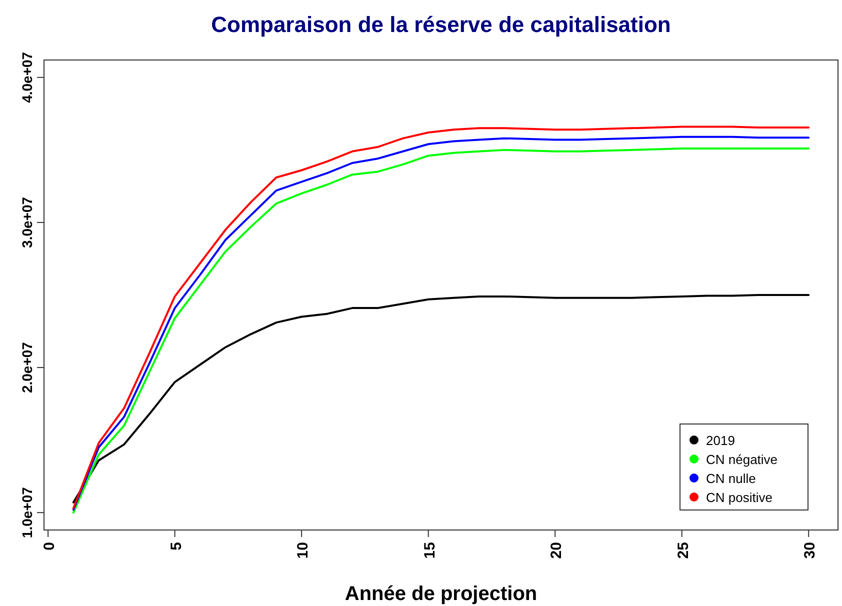 This screenshot has width=842, height=606. I want to click on x-tick-label: 15, so click(429, 550).